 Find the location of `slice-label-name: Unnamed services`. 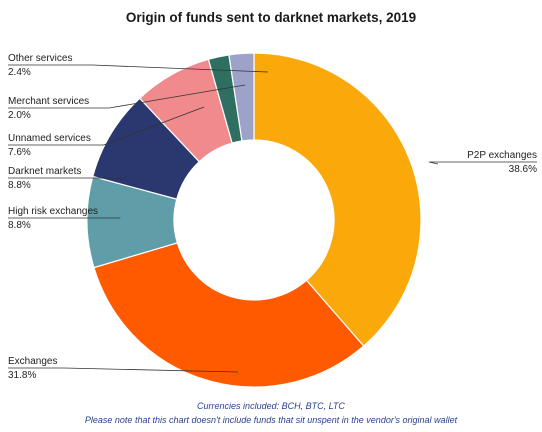

slice-label-name: Unnamed services is located at coordinates (49, 138).